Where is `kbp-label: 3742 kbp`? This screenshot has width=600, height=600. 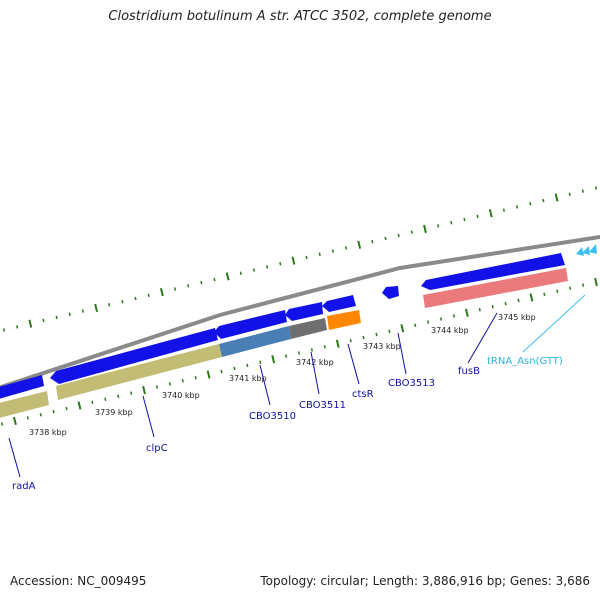
kbp-label: 3742 kbp is located at coordinates (315, 362).